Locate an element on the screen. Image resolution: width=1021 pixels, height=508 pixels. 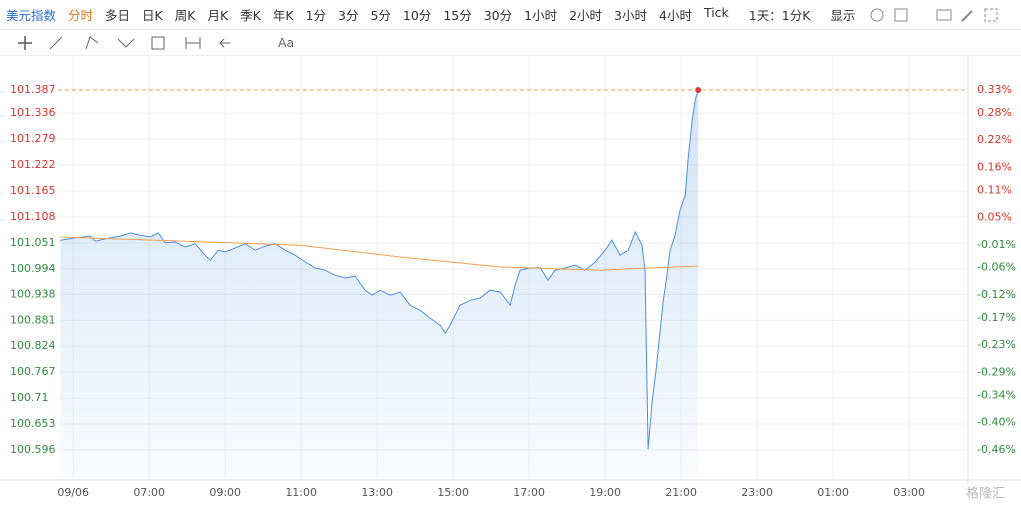
y2-tick-label: -0.06% is located at coordinates (996, 267).